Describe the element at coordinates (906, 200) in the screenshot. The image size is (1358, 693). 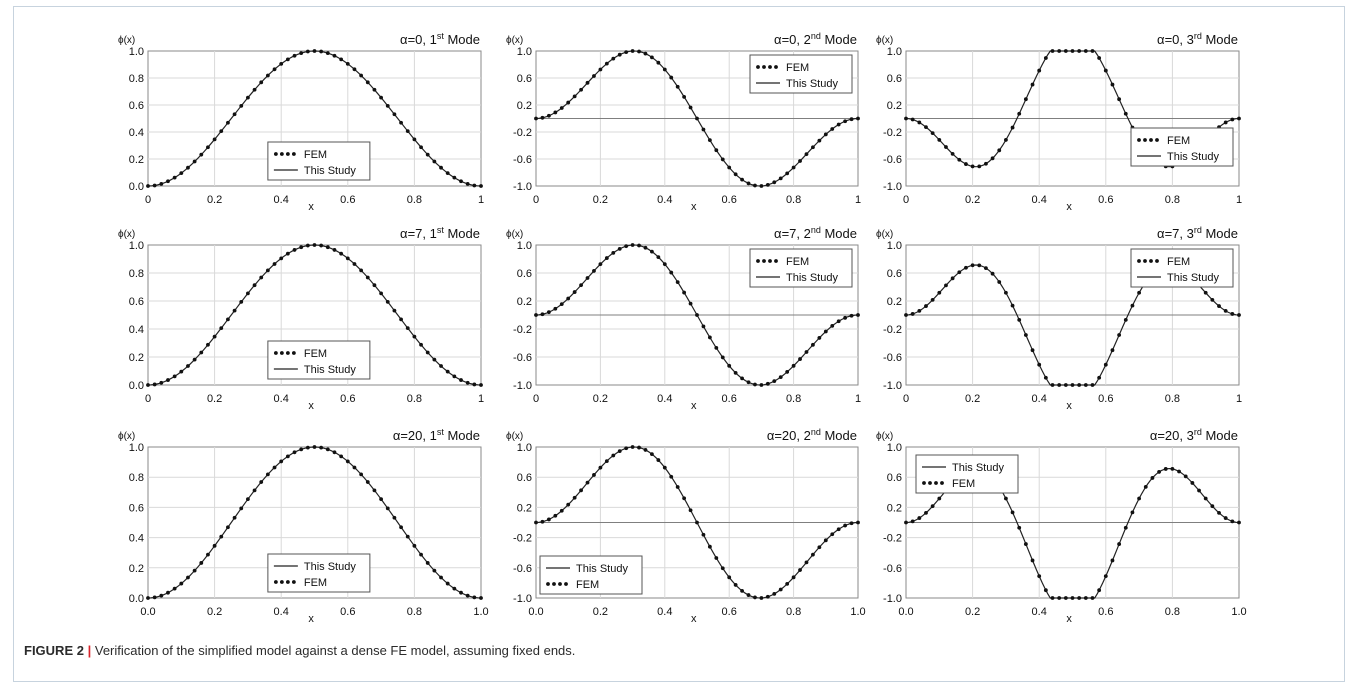
I see `x-tick-label: 0` at that location.